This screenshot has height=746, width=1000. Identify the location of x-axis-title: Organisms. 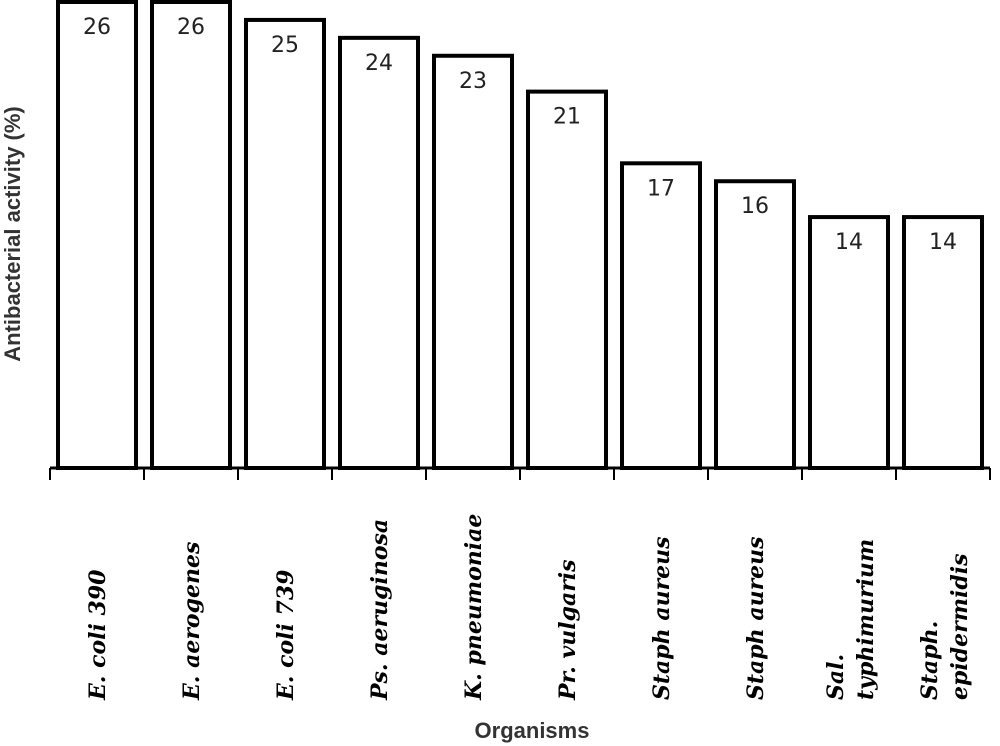
(532, 730).